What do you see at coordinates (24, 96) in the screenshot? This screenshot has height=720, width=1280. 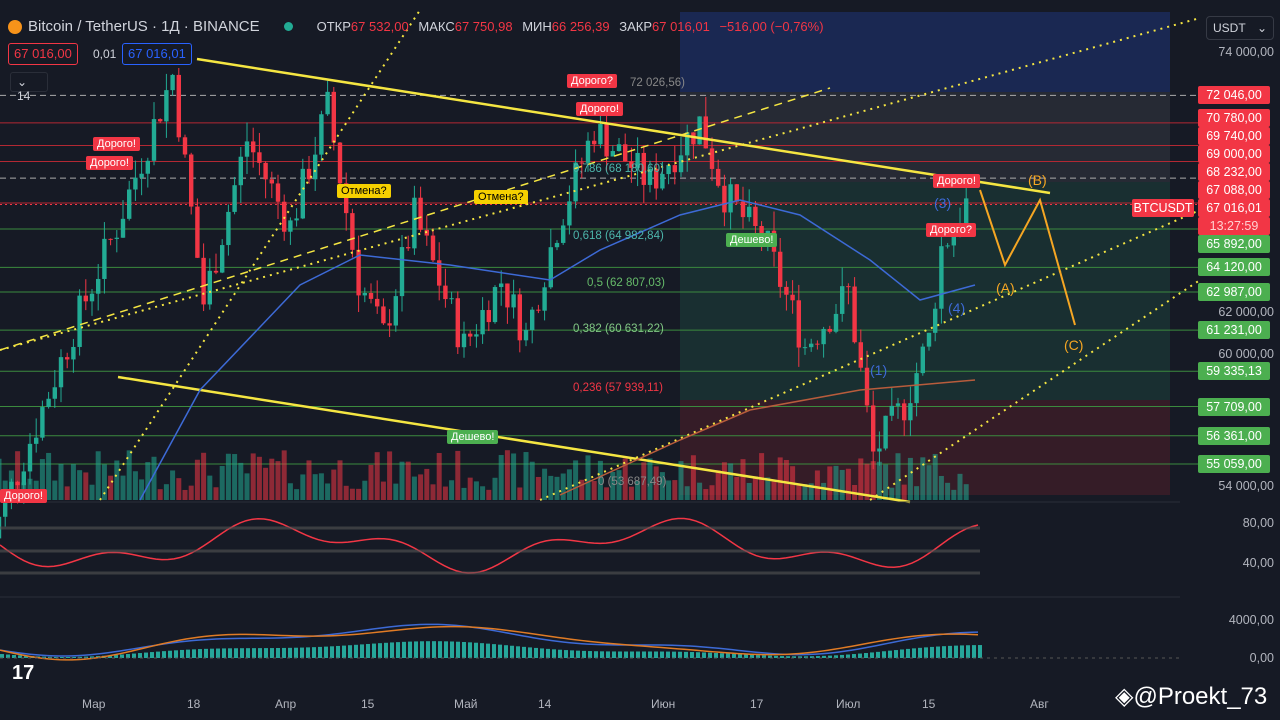 I see `indicator-count: 14` at bounding box center [24, 96].